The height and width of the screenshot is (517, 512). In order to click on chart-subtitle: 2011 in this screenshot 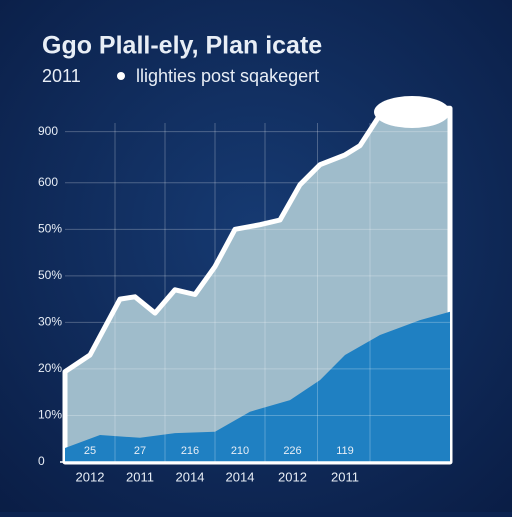, I will do `click(61, 76)`.